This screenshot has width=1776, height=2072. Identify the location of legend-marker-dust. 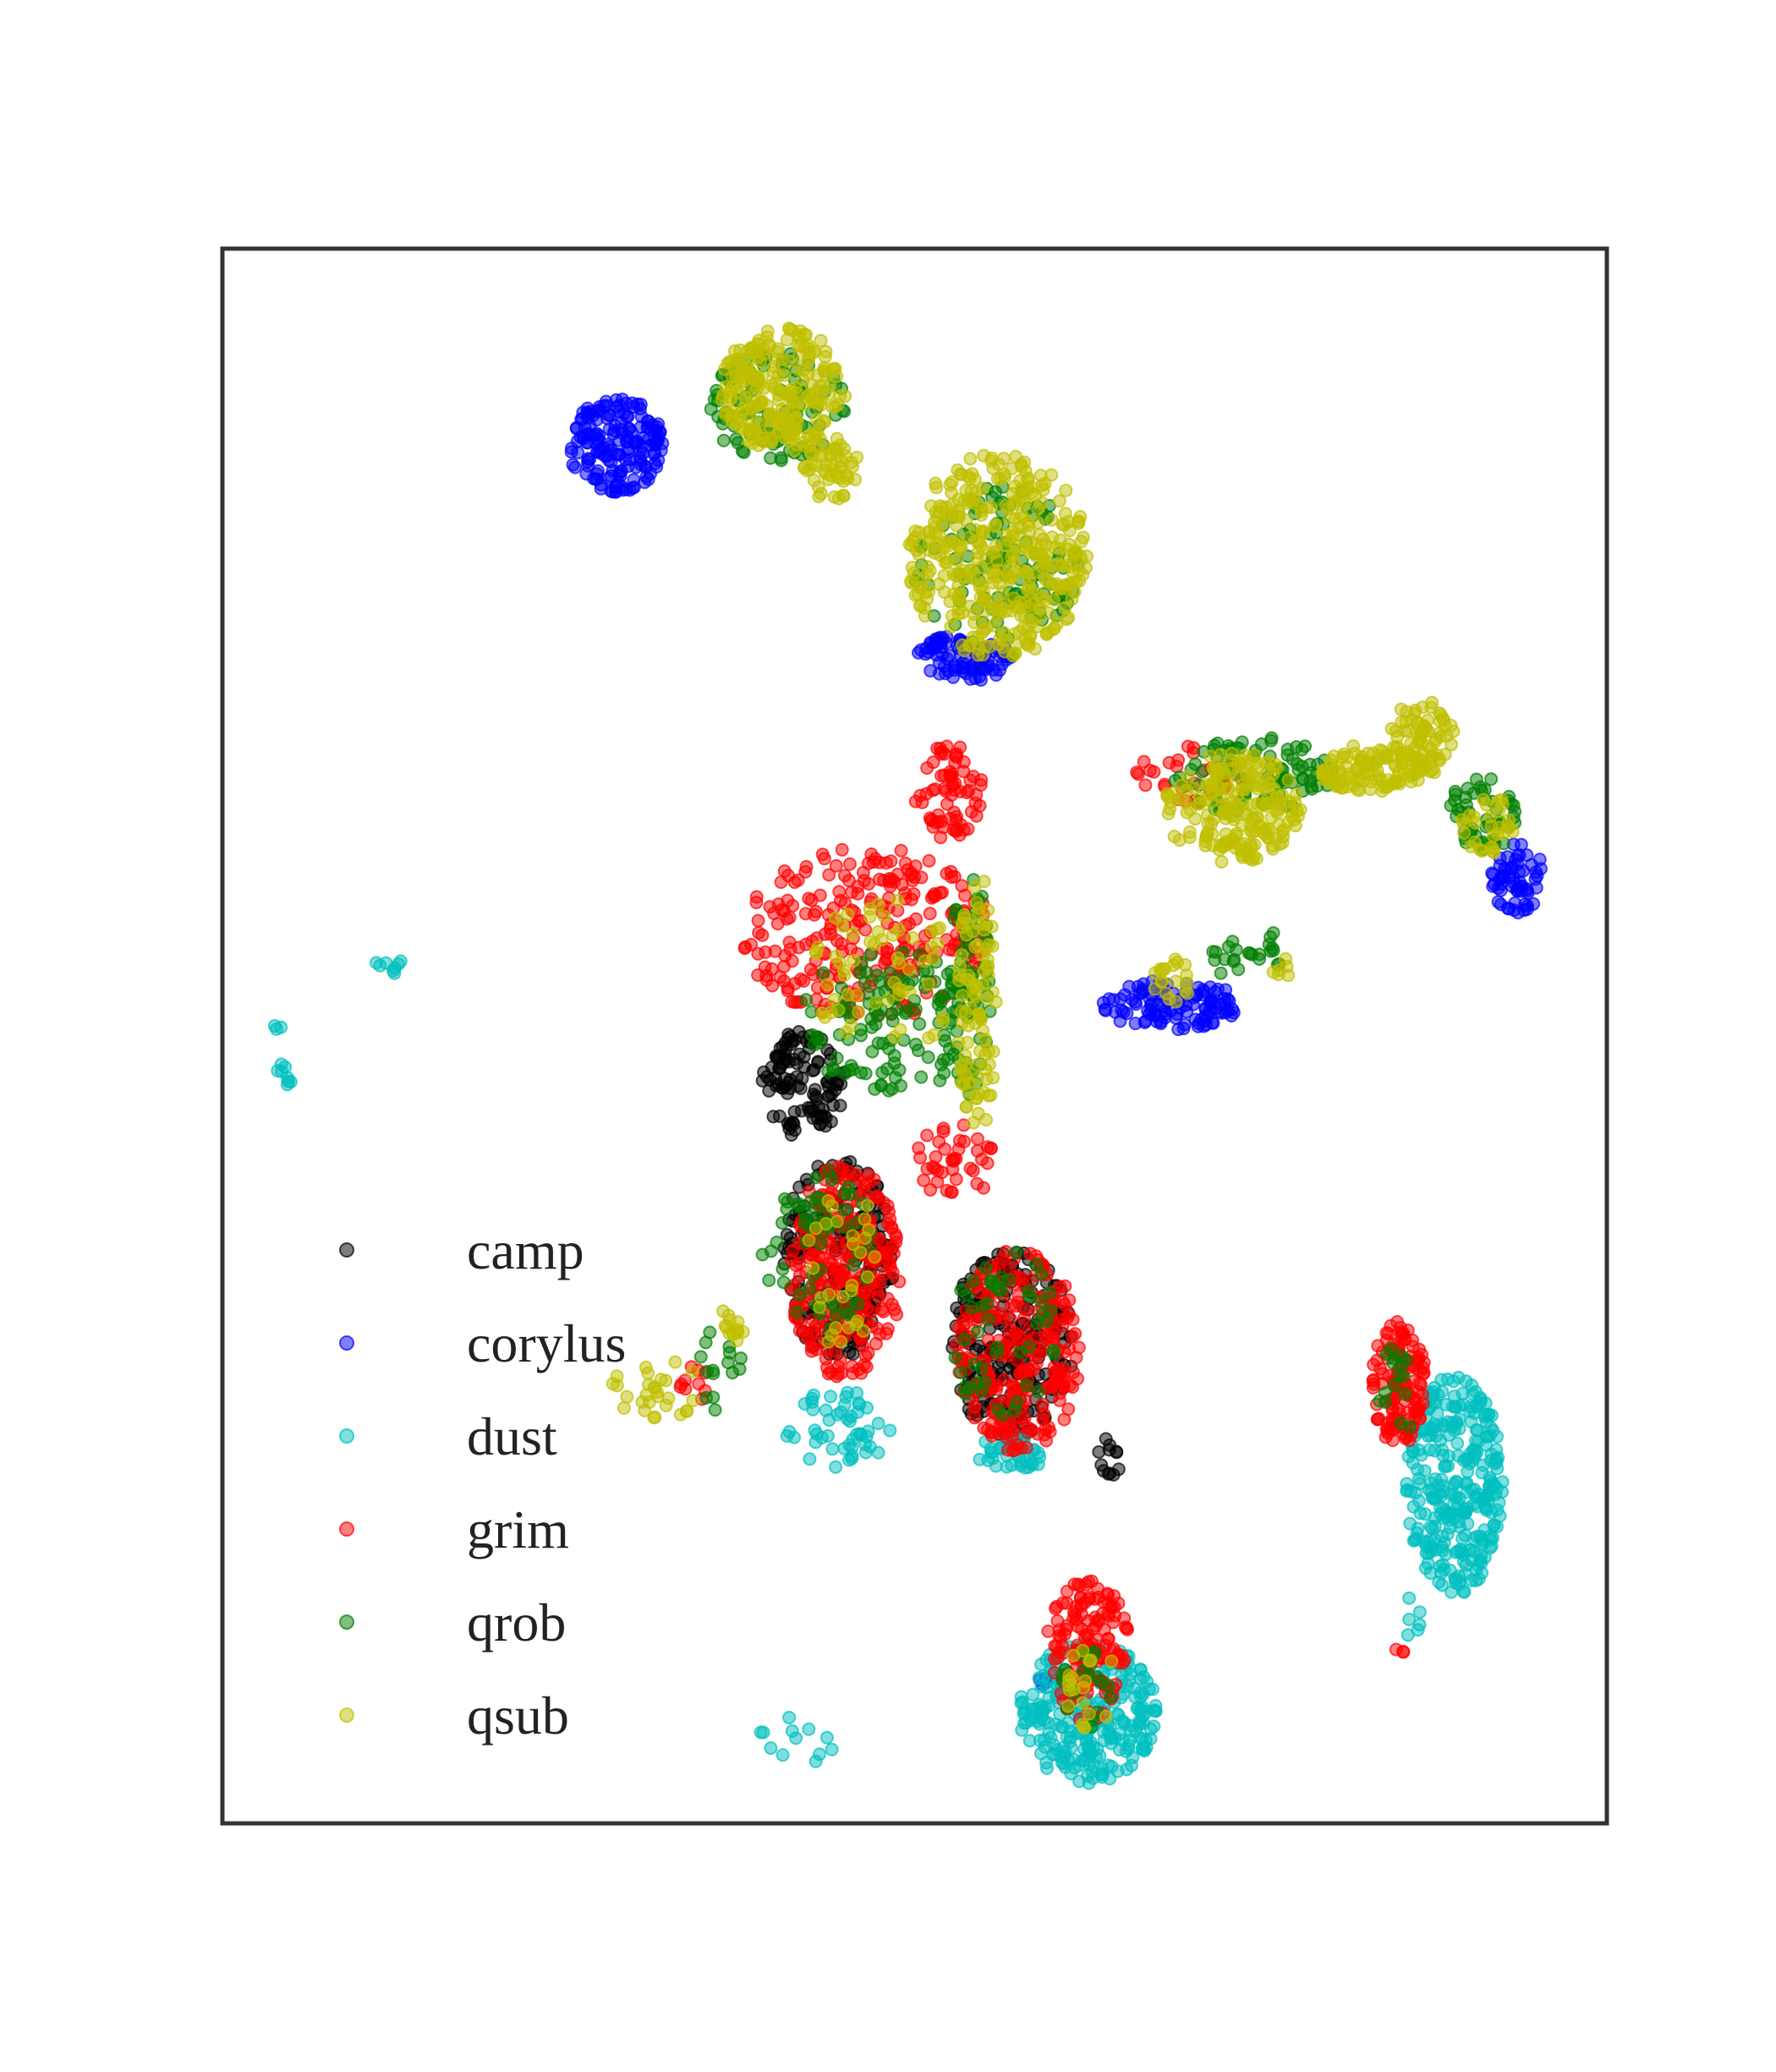
(347, 1436).